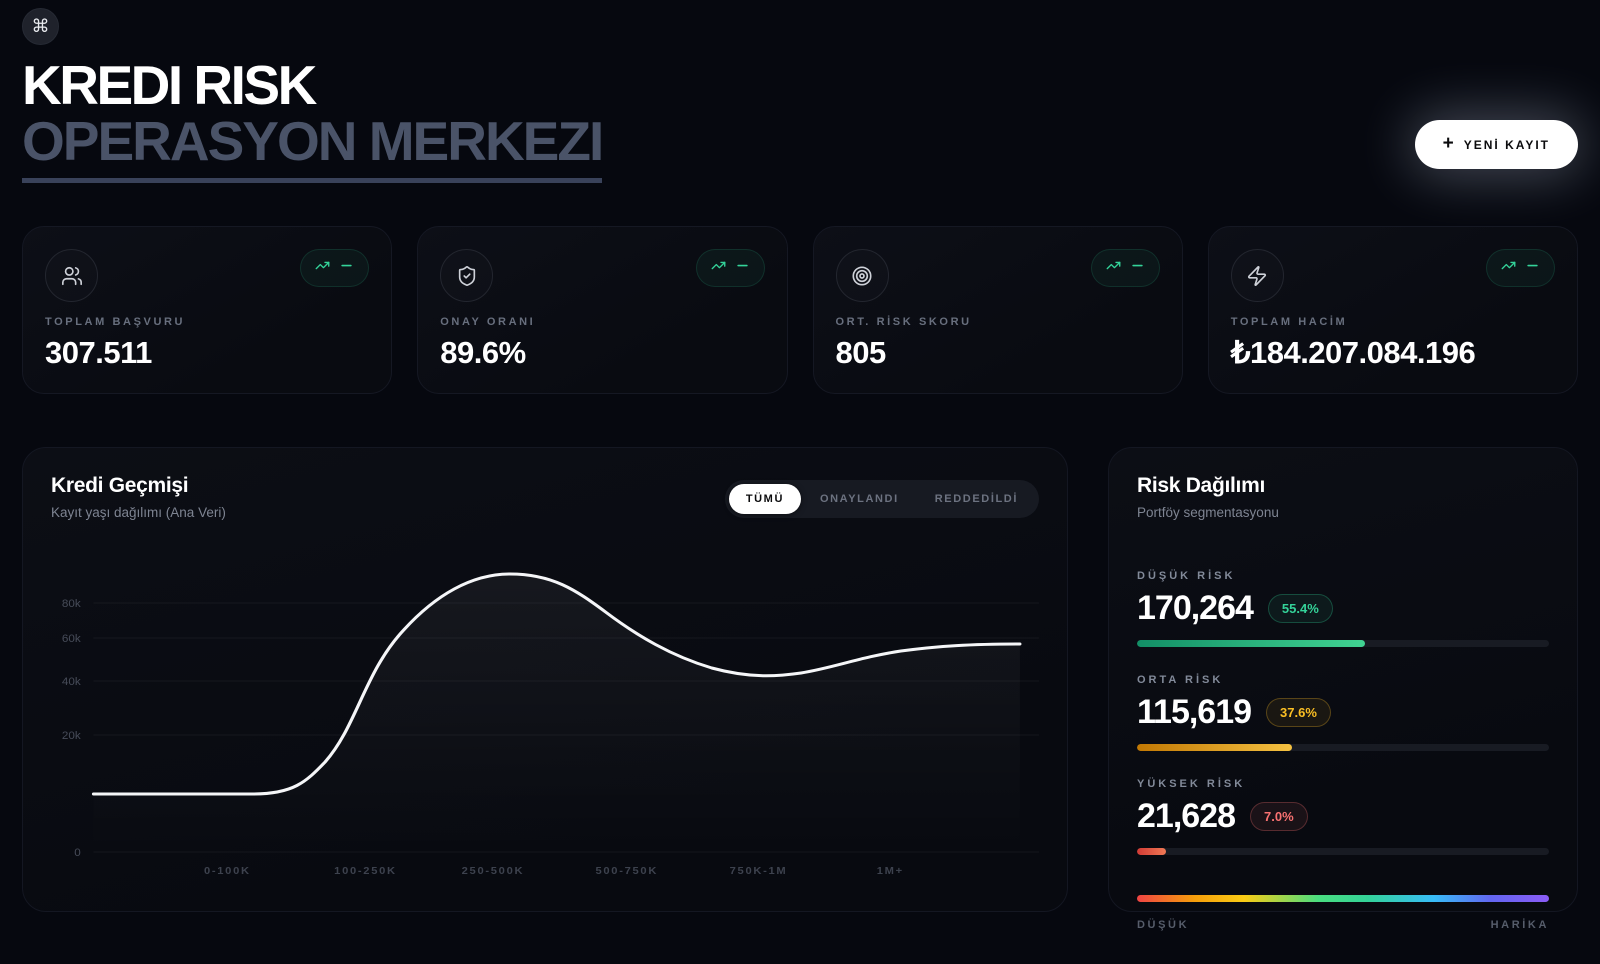 This screenshot has width=1600, height=964. I want to click on shield-check-icon, so click(467, 276).